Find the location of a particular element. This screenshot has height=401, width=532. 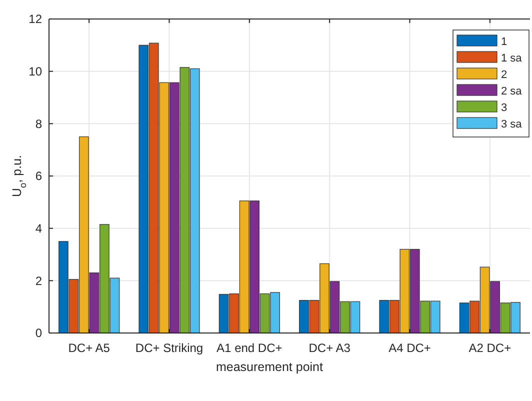

x-tick-label: A2 DC+ is located at coordinates (490, 348).